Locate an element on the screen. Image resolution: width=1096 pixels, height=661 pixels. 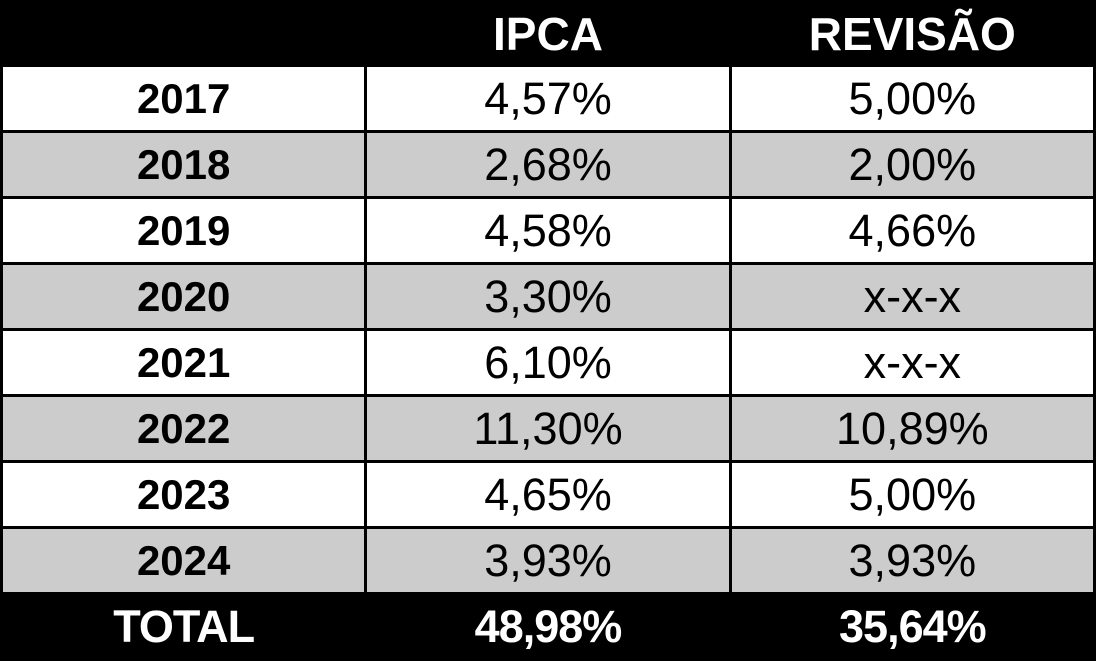
table-row-2023: 2023 4,65% 5,00% is located at coordinates (548, 494).